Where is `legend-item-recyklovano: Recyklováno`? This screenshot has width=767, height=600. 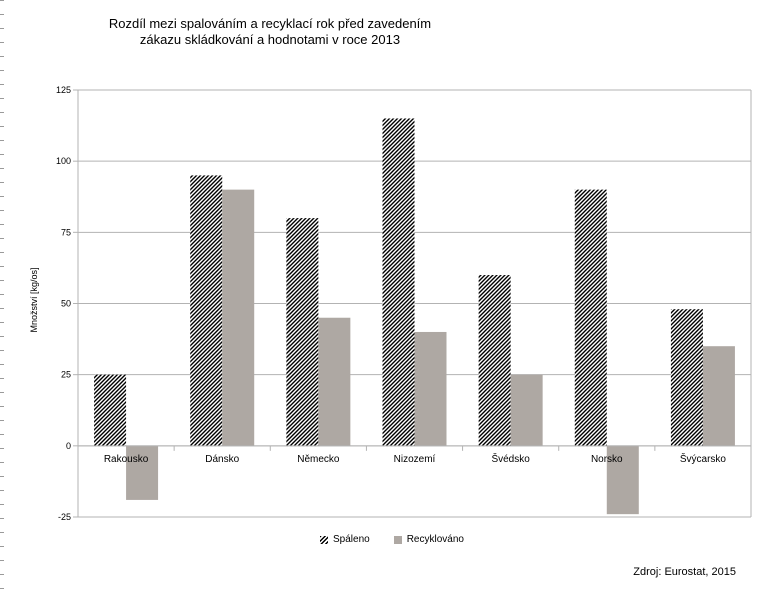 legend-item-recyklovano: Recyklováno is located at coordinates (428, 539).